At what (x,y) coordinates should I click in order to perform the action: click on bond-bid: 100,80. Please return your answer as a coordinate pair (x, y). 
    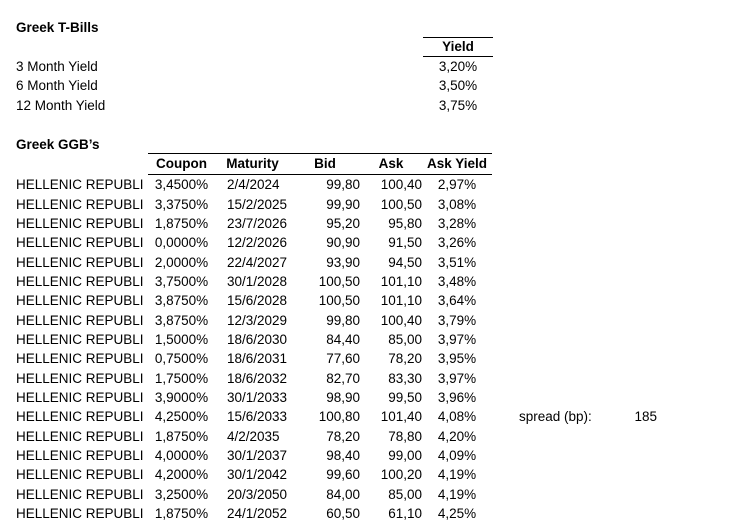
    Looking at the image, I should click on (339, 417).